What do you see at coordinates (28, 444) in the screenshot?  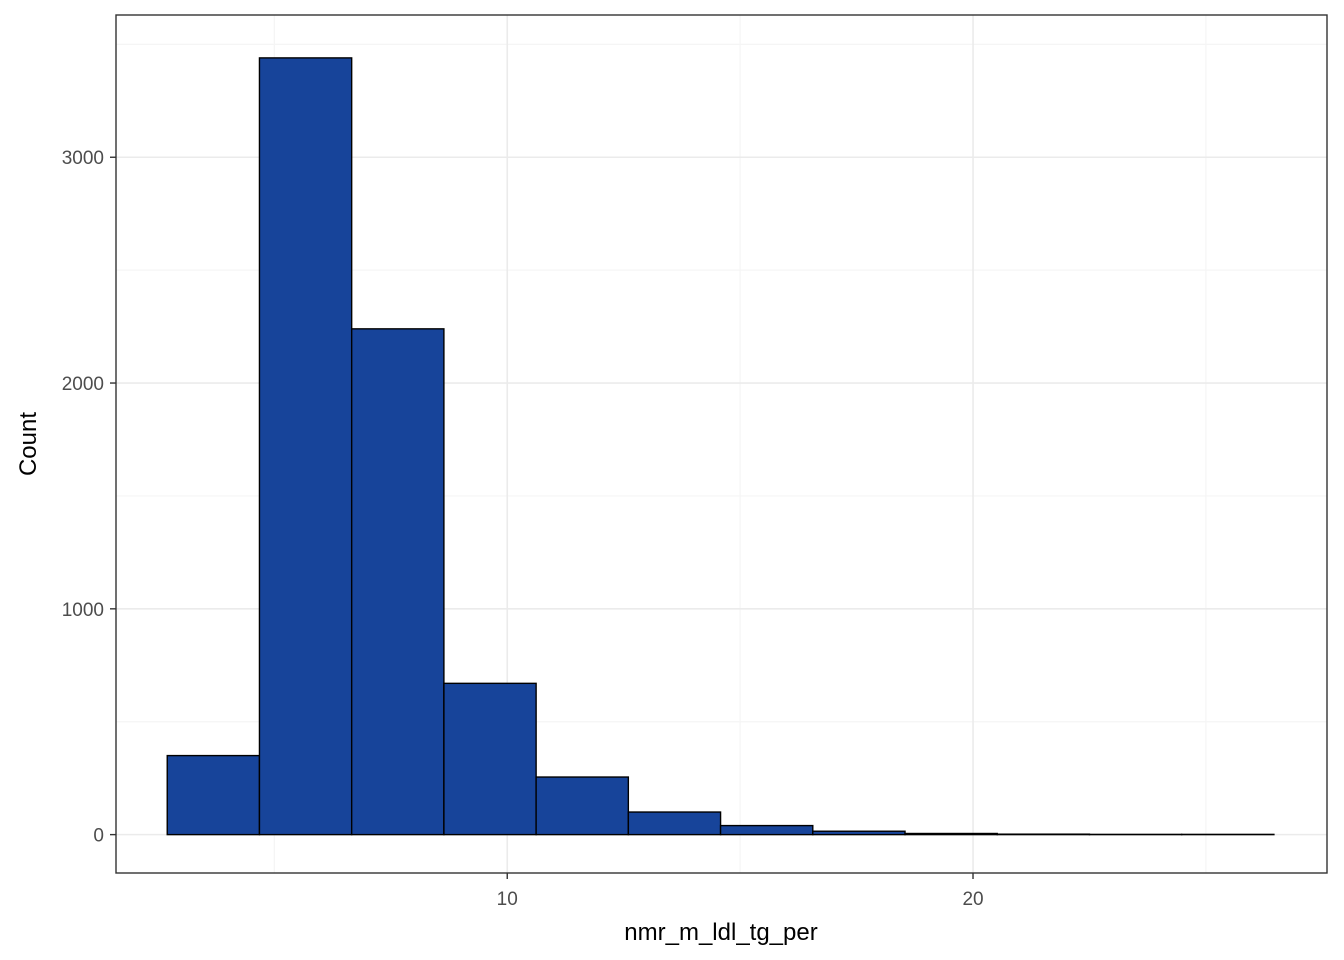 I see `y-axis-title: Count` at bounding box center [28, 444].